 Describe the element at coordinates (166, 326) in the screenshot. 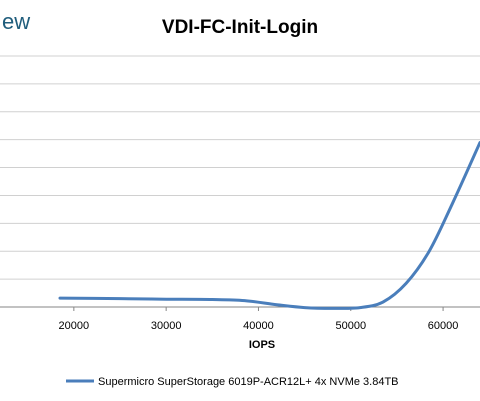

I see `x-tick-label-1: 30000` at that location.